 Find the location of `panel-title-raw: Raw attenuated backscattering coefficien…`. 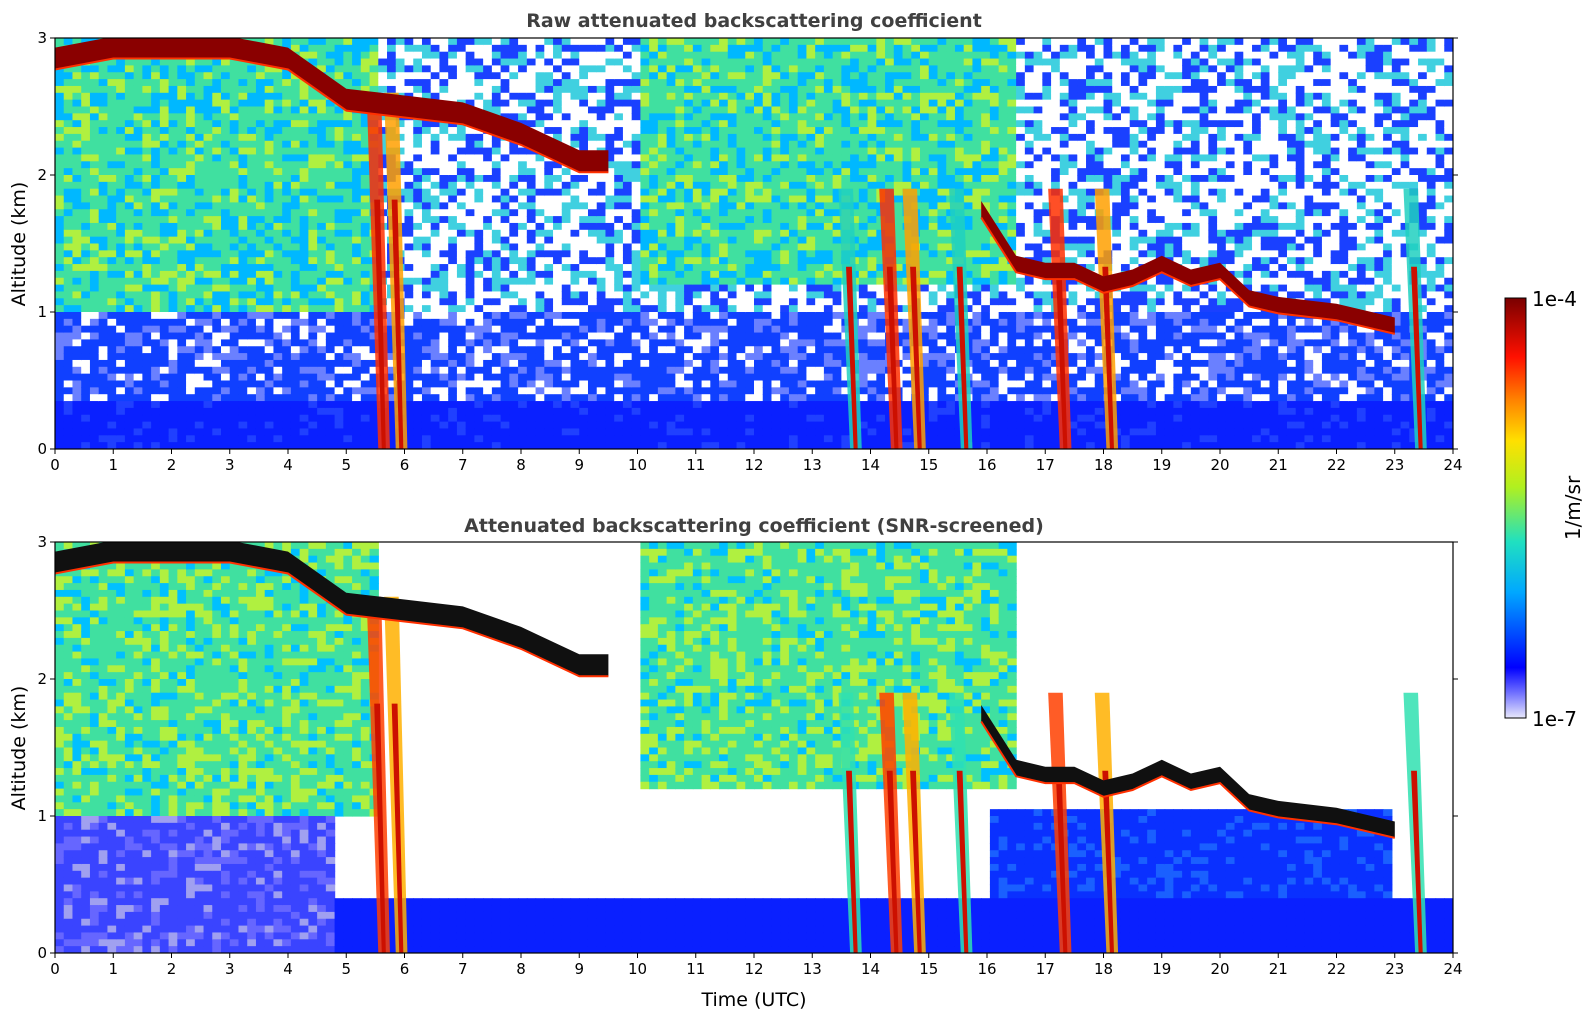

panel-title-raw: Raw attenuated backscattering coefficien… is located at coordinates (754, 21).